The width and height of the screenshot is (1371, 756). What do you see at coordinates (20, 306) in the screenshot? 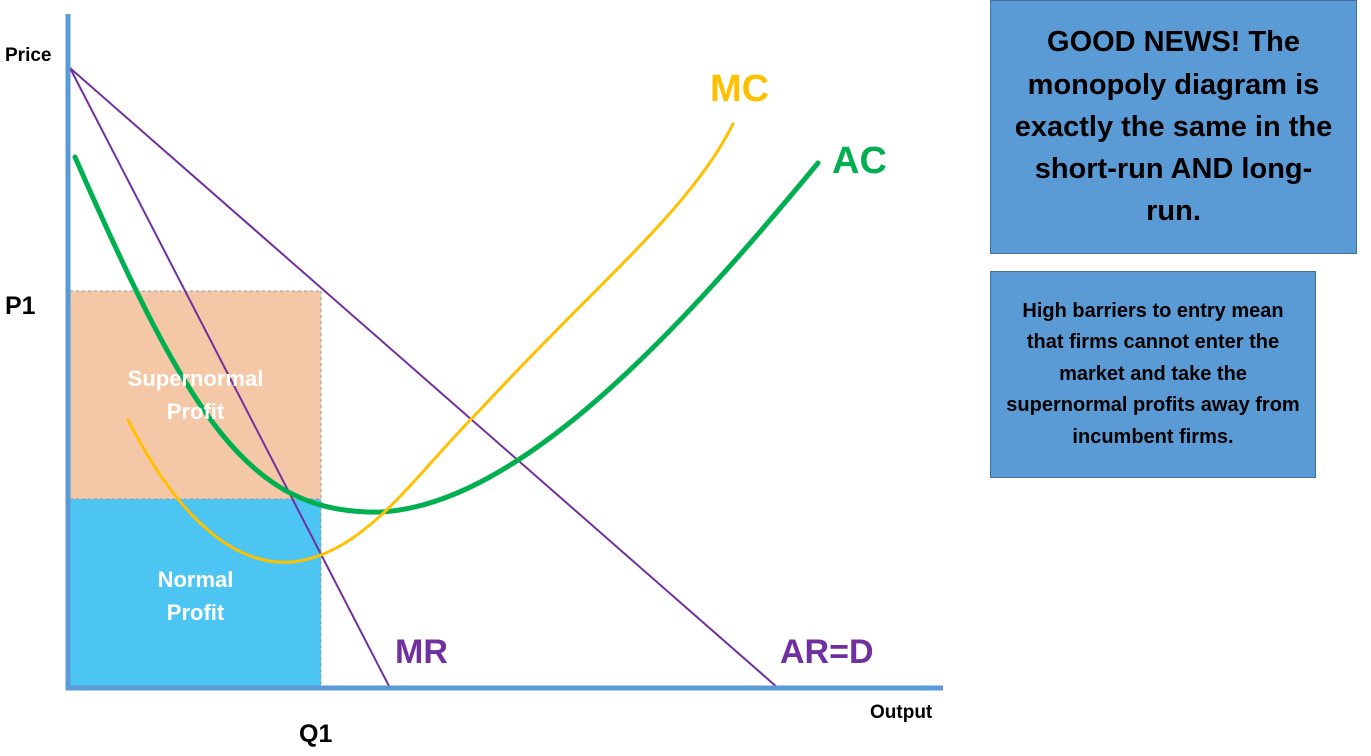
I see `p1-label: P1` at bounding box center [20, 306].